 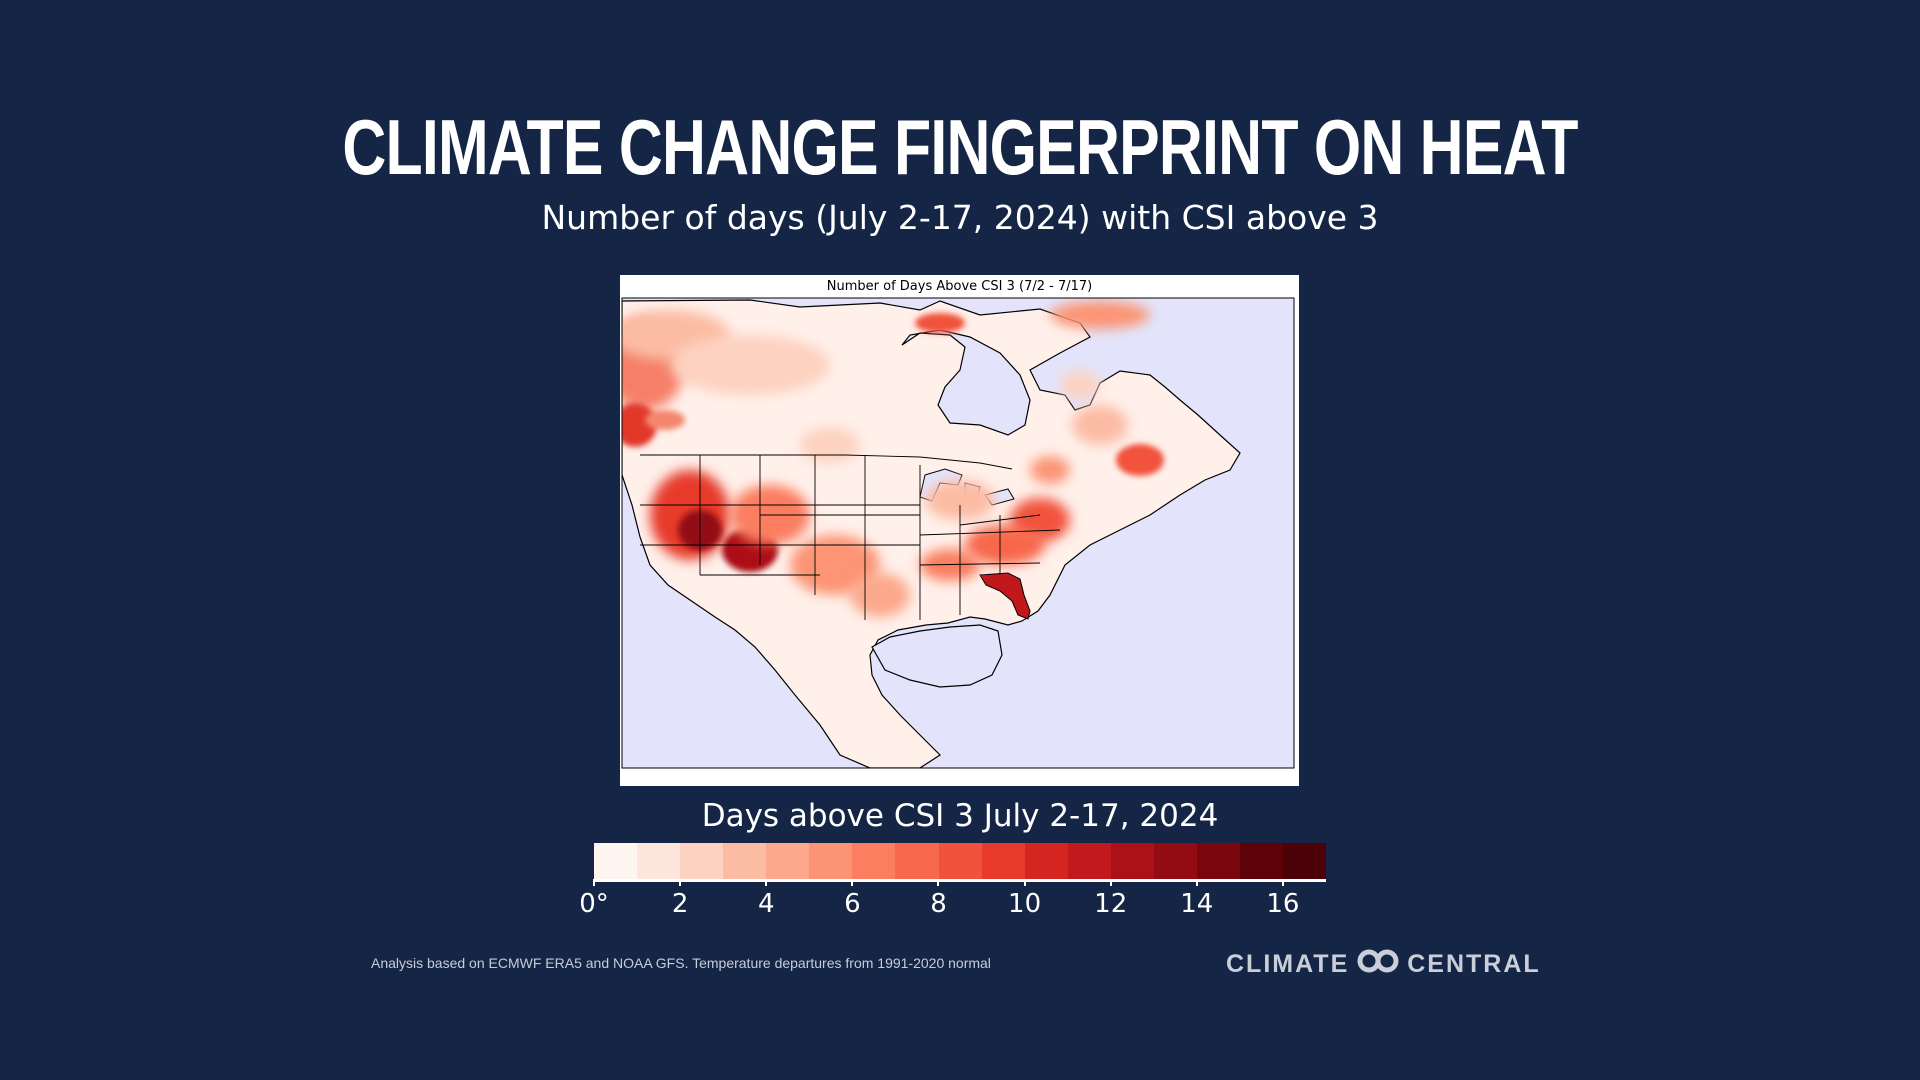 I want to click on colorbar-tick-label: 2, so click(x=680, y=904).